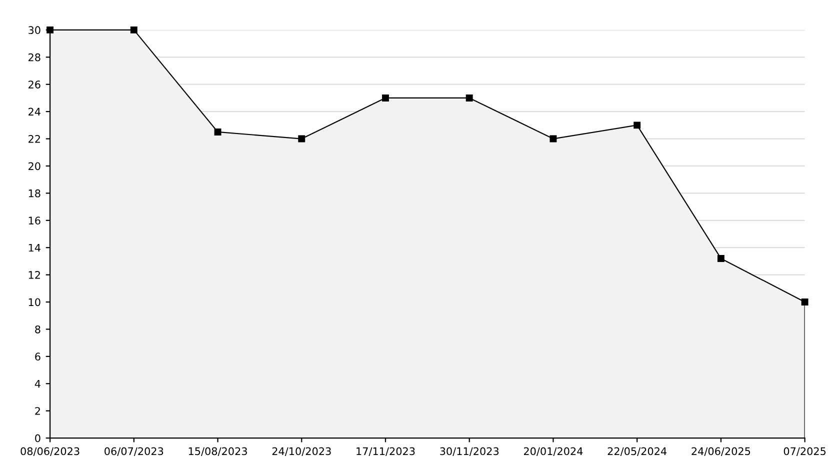 This screenshot has height=468, width=834. I want to click on y-tick-label: 10, so click(34, 302).